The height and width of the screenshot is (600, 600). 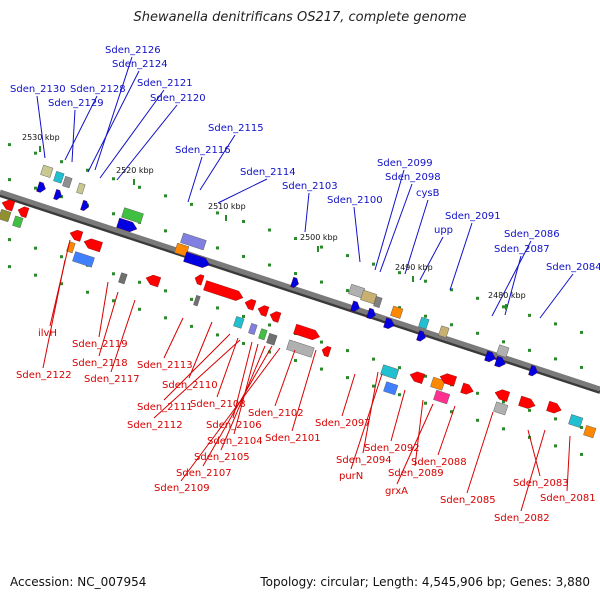 I want to click on gene-label-top: Sden_2084, so click(x=573, y=267).